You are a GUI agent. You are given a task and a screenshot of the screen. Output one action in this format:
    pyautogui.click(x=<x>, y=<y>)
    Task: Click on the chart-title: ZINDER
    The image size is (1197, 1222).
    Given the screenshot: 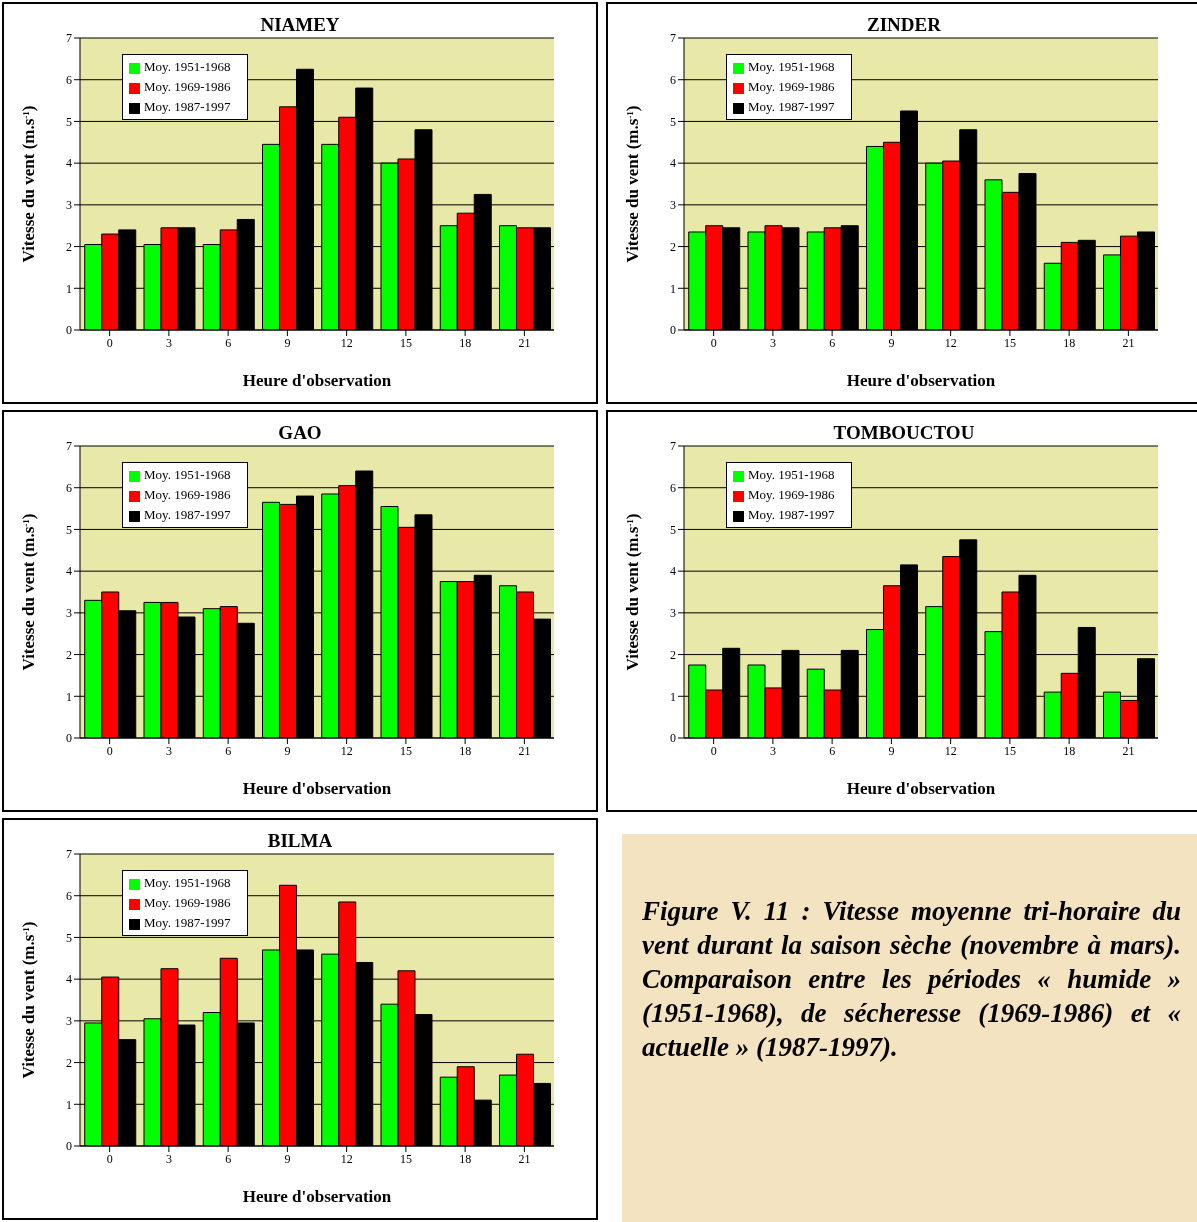 What is the action you would take?
    pyautogui.click(x=904, y=24)
    